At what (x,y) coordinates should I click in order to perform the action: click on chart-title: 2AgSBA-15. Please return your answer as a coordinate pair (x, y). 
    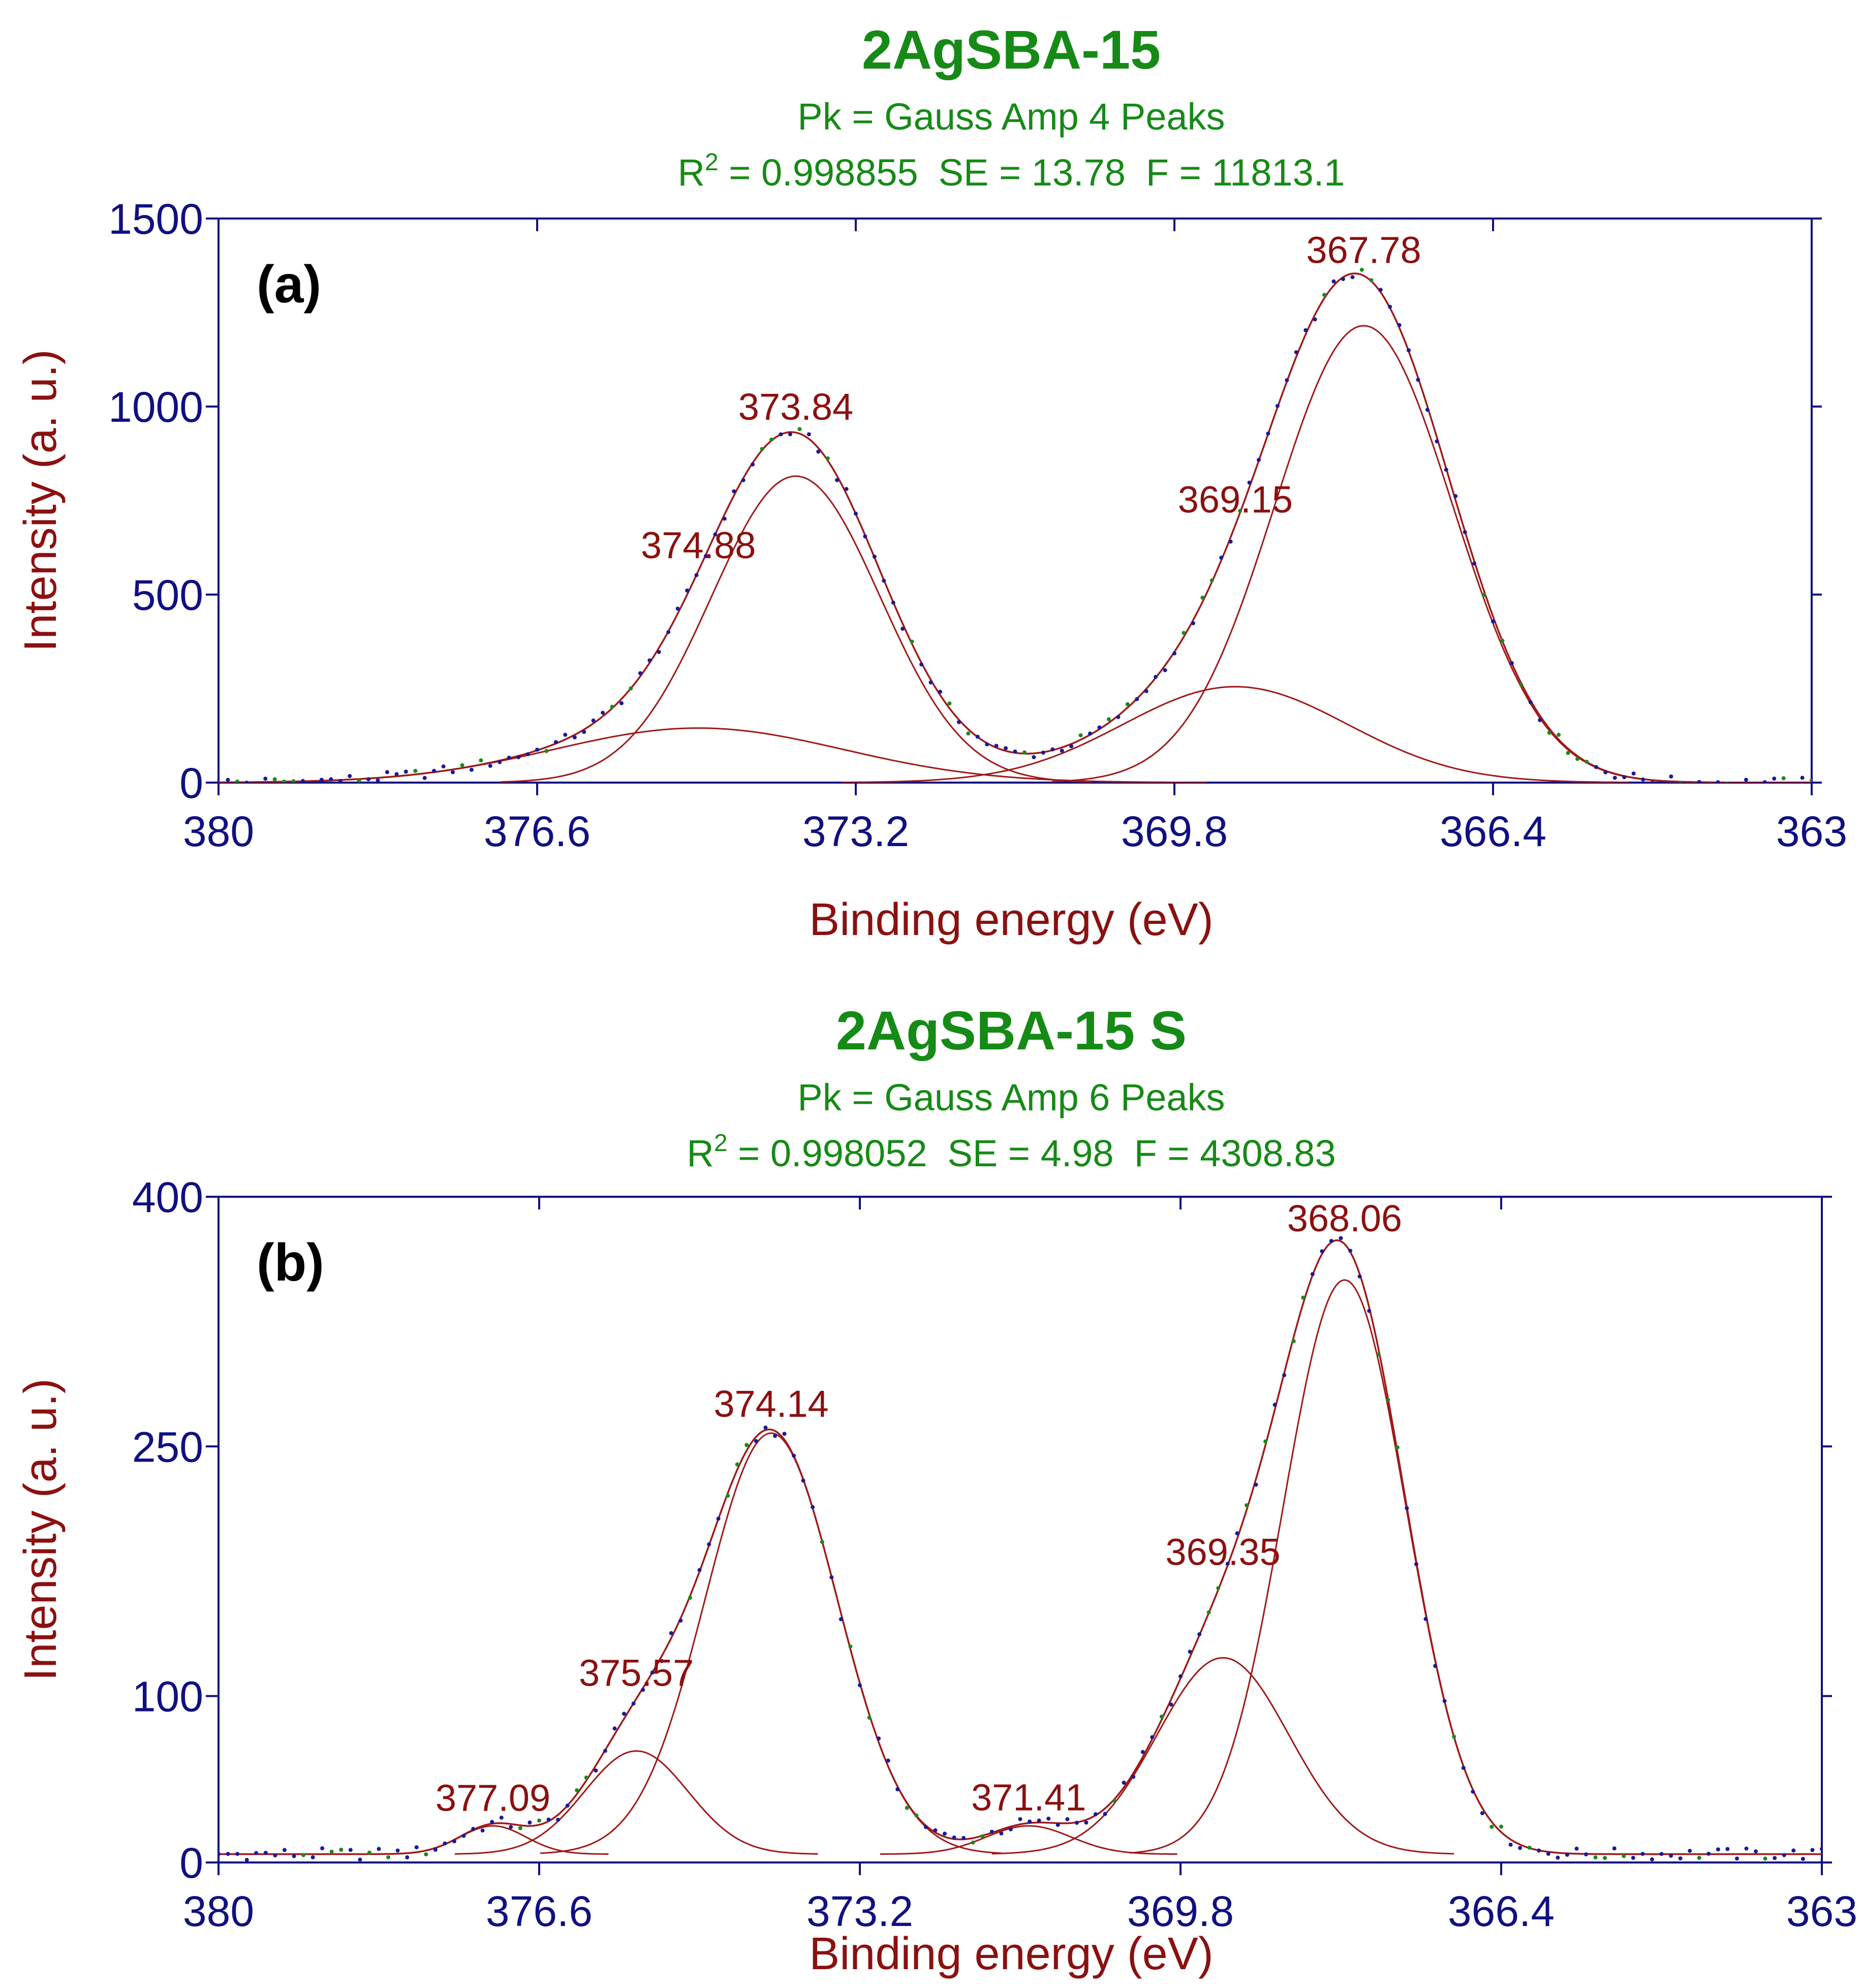
    Looking at the image, I should click on (1011, 50).